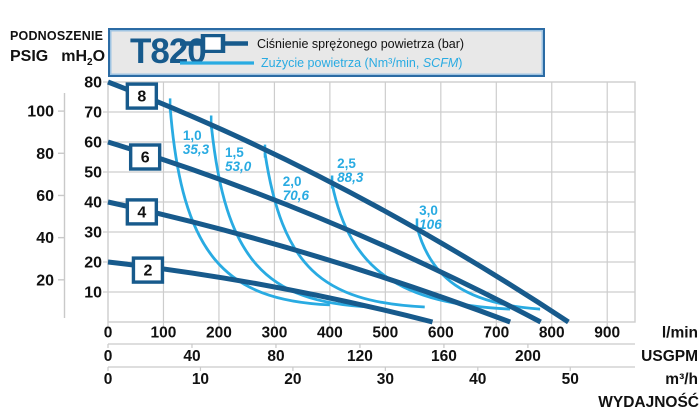 This screenshot has height=420, width=700. I want to click on air-label-nm3min-3: 2,5, so click(346, 163).